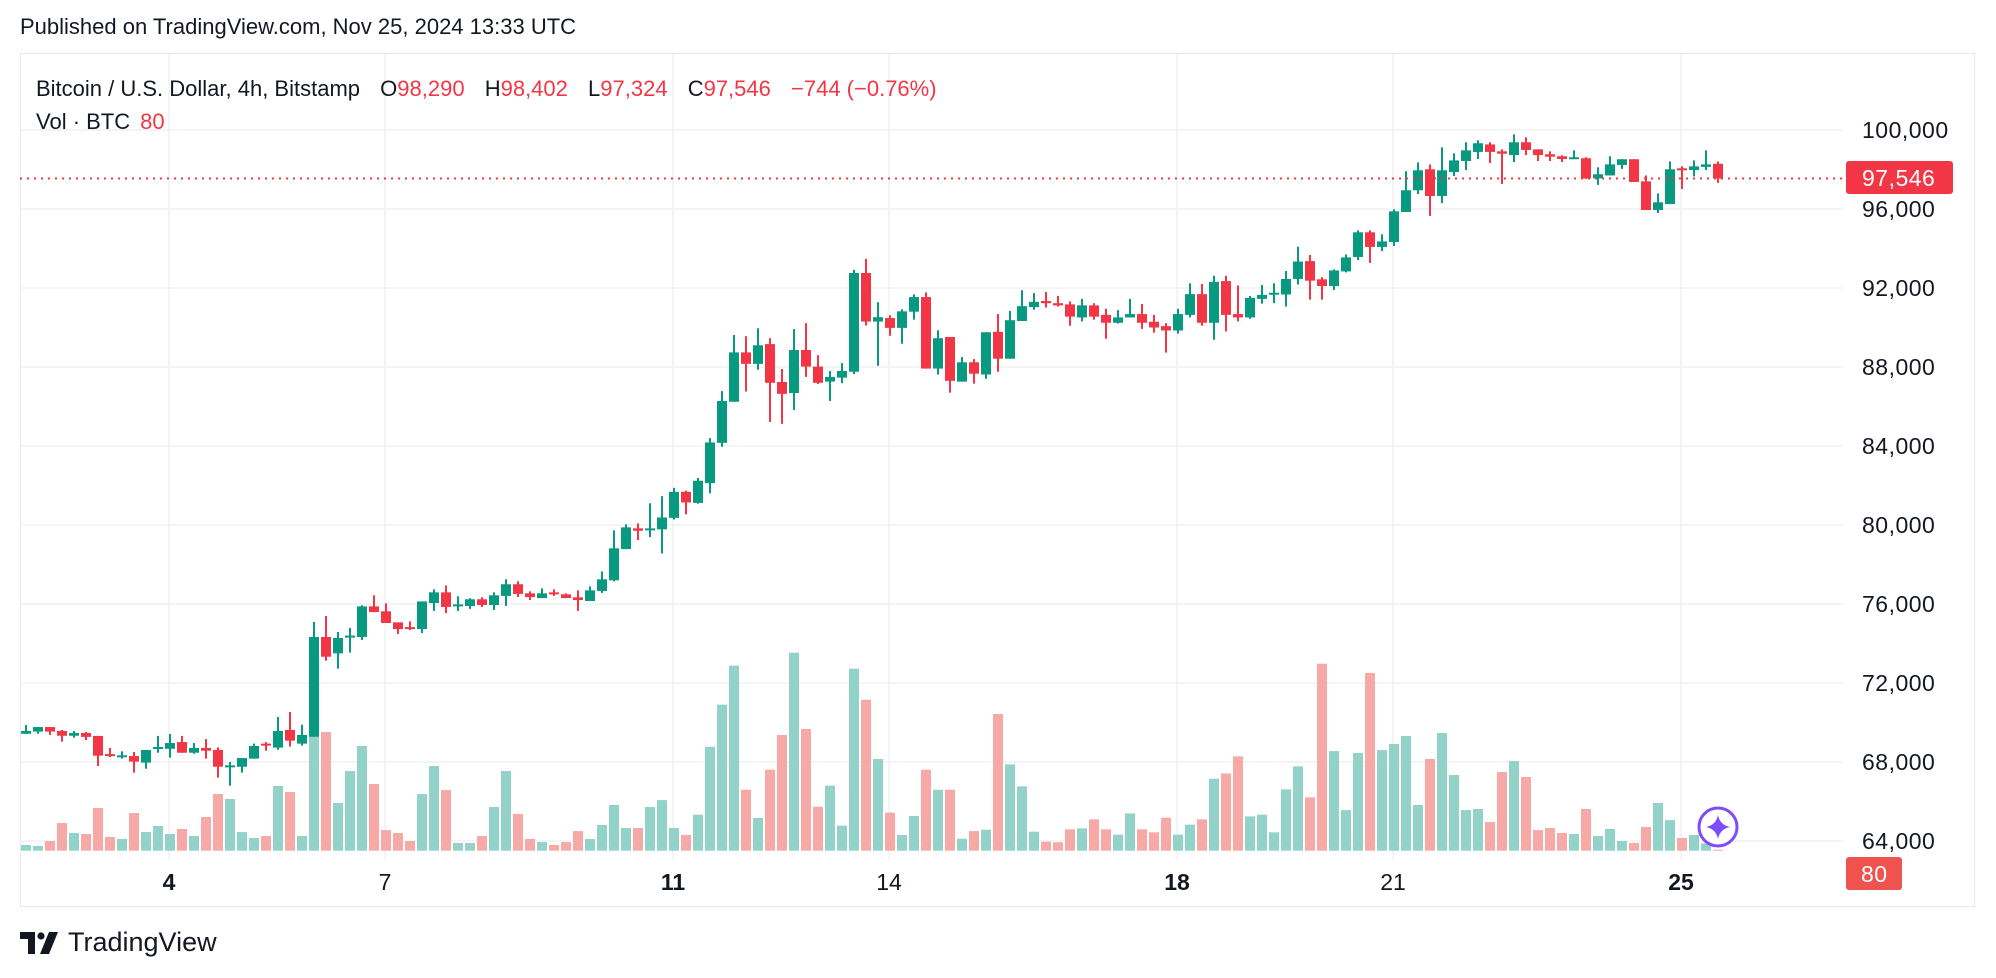 This screenshot has height=978, width=1996. I want to click on volume-label: Vol · BTC, so click(83, 121).